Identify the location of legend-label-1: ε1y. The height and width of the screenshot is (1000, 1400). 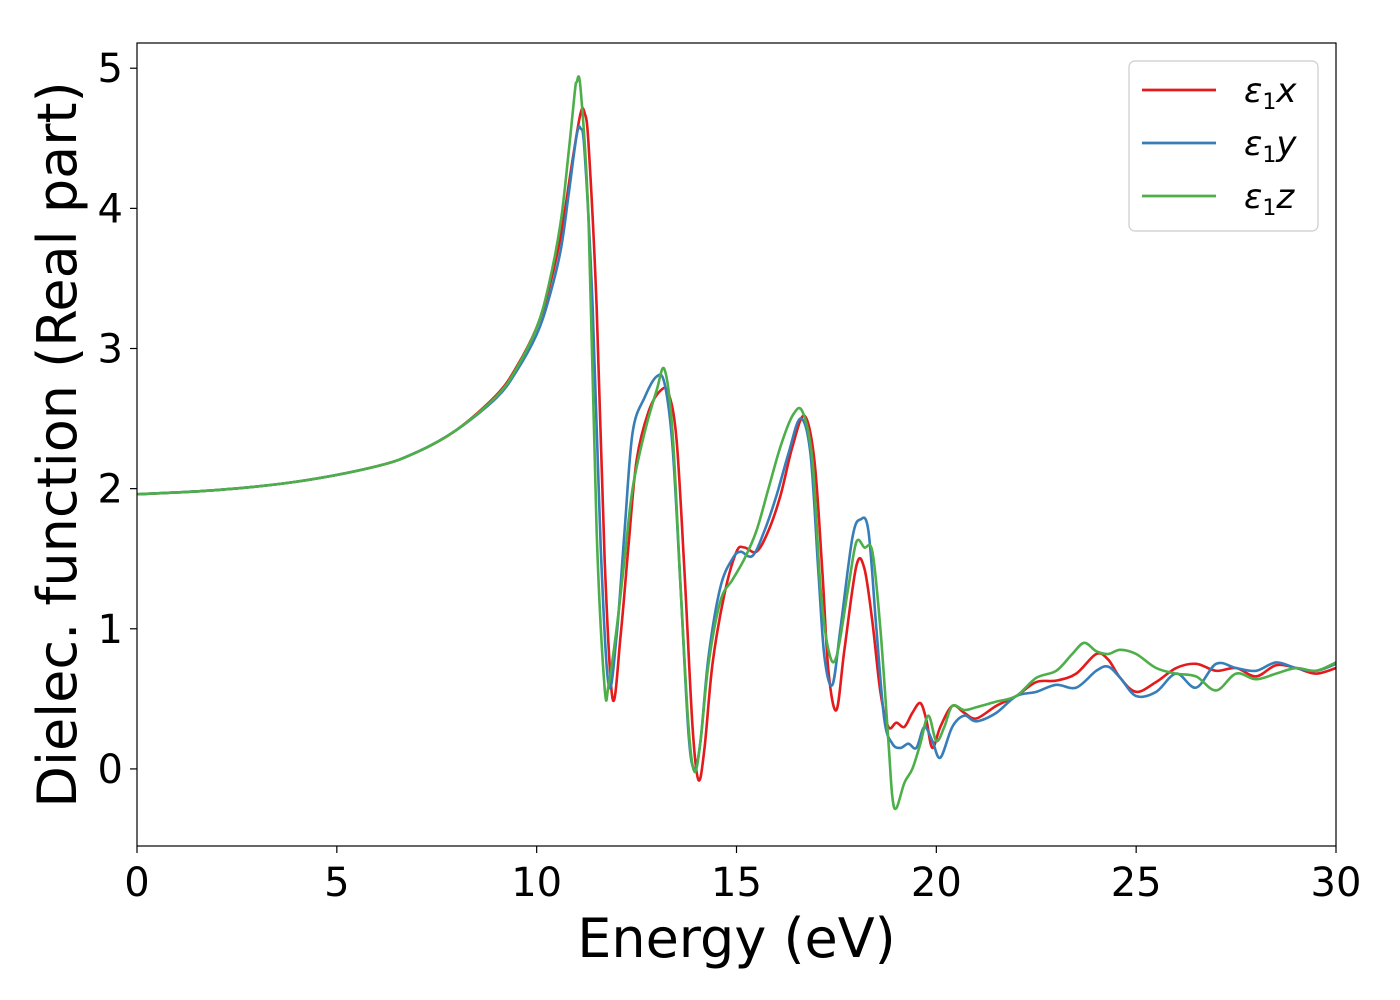
(1270, 146).